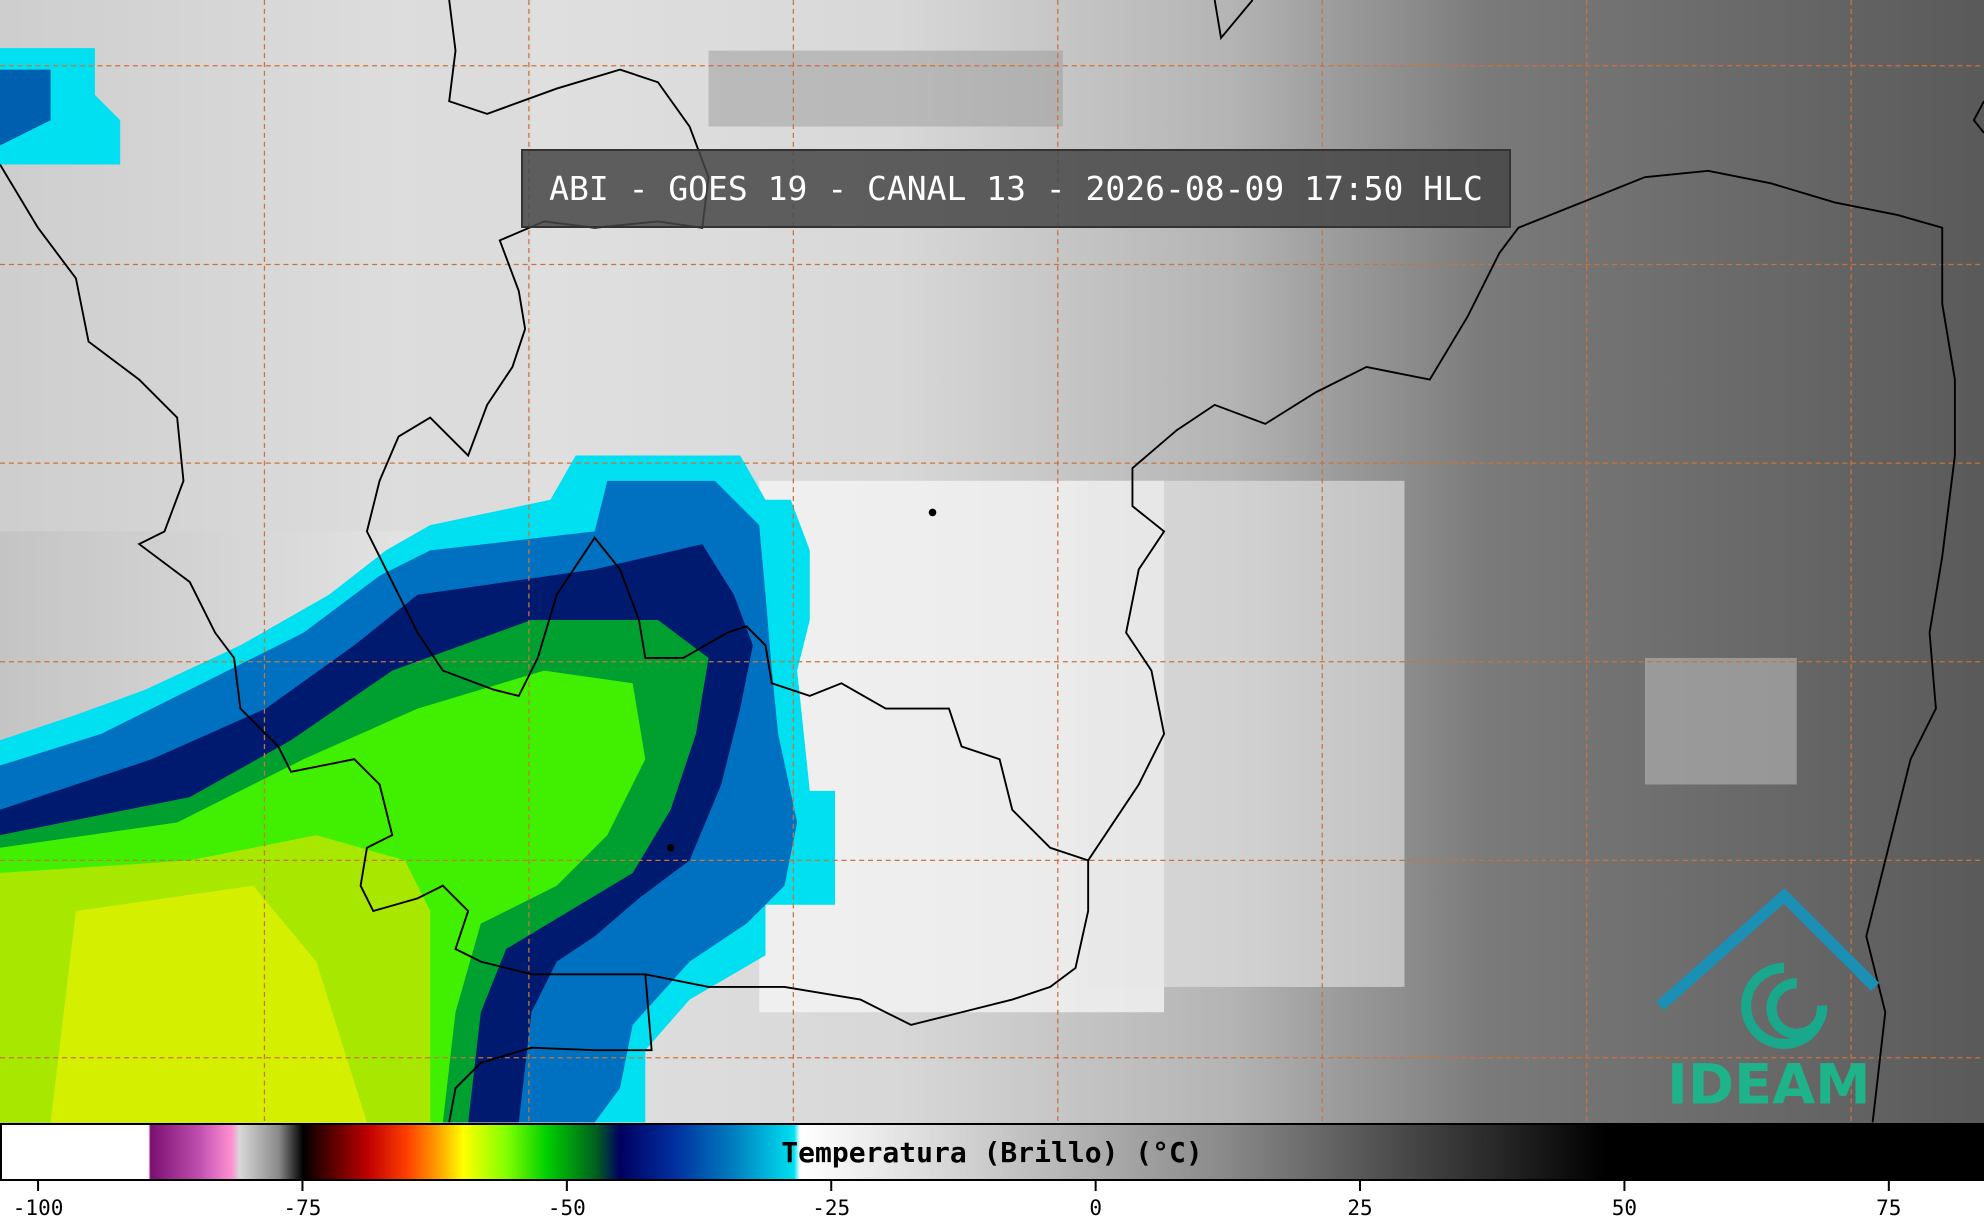 Image resolution: width=1984 pixels, height=1223 pixels. What do you see at coordinates (38, 1208) in the screenshot?
I see `tick-label: -100` at bounding box center [38, 1208].